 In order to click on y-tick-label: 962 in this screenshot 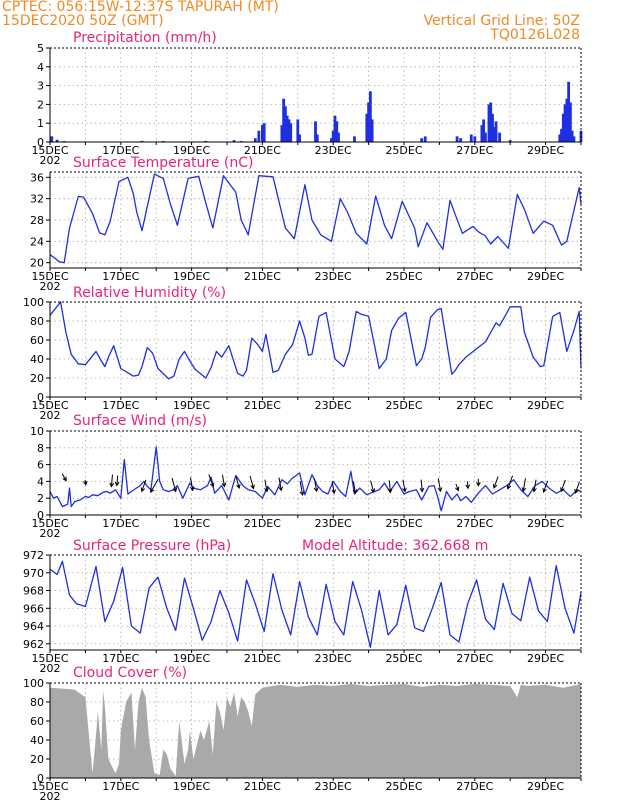, I will do `click(33, 644)`.